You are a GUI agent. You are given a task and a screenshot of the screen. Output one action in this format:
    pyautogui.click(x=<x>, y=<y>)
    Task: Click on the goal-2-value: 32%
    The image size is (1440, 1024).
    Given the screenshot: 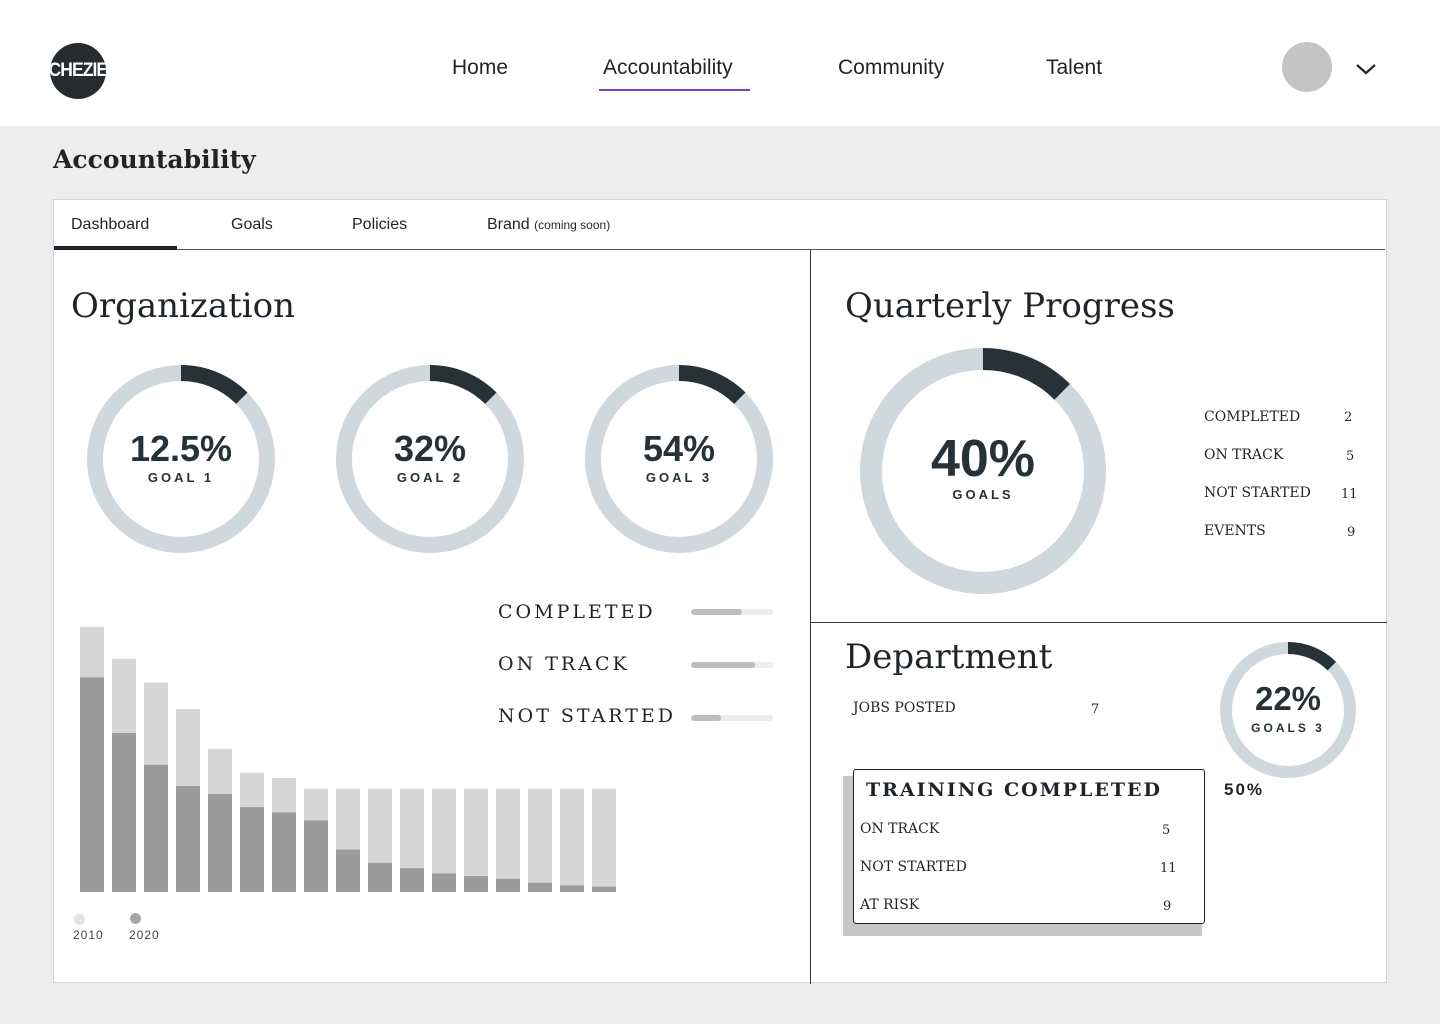 What is the action you would take?
    pyautogui.click(x=430, y=448)
    